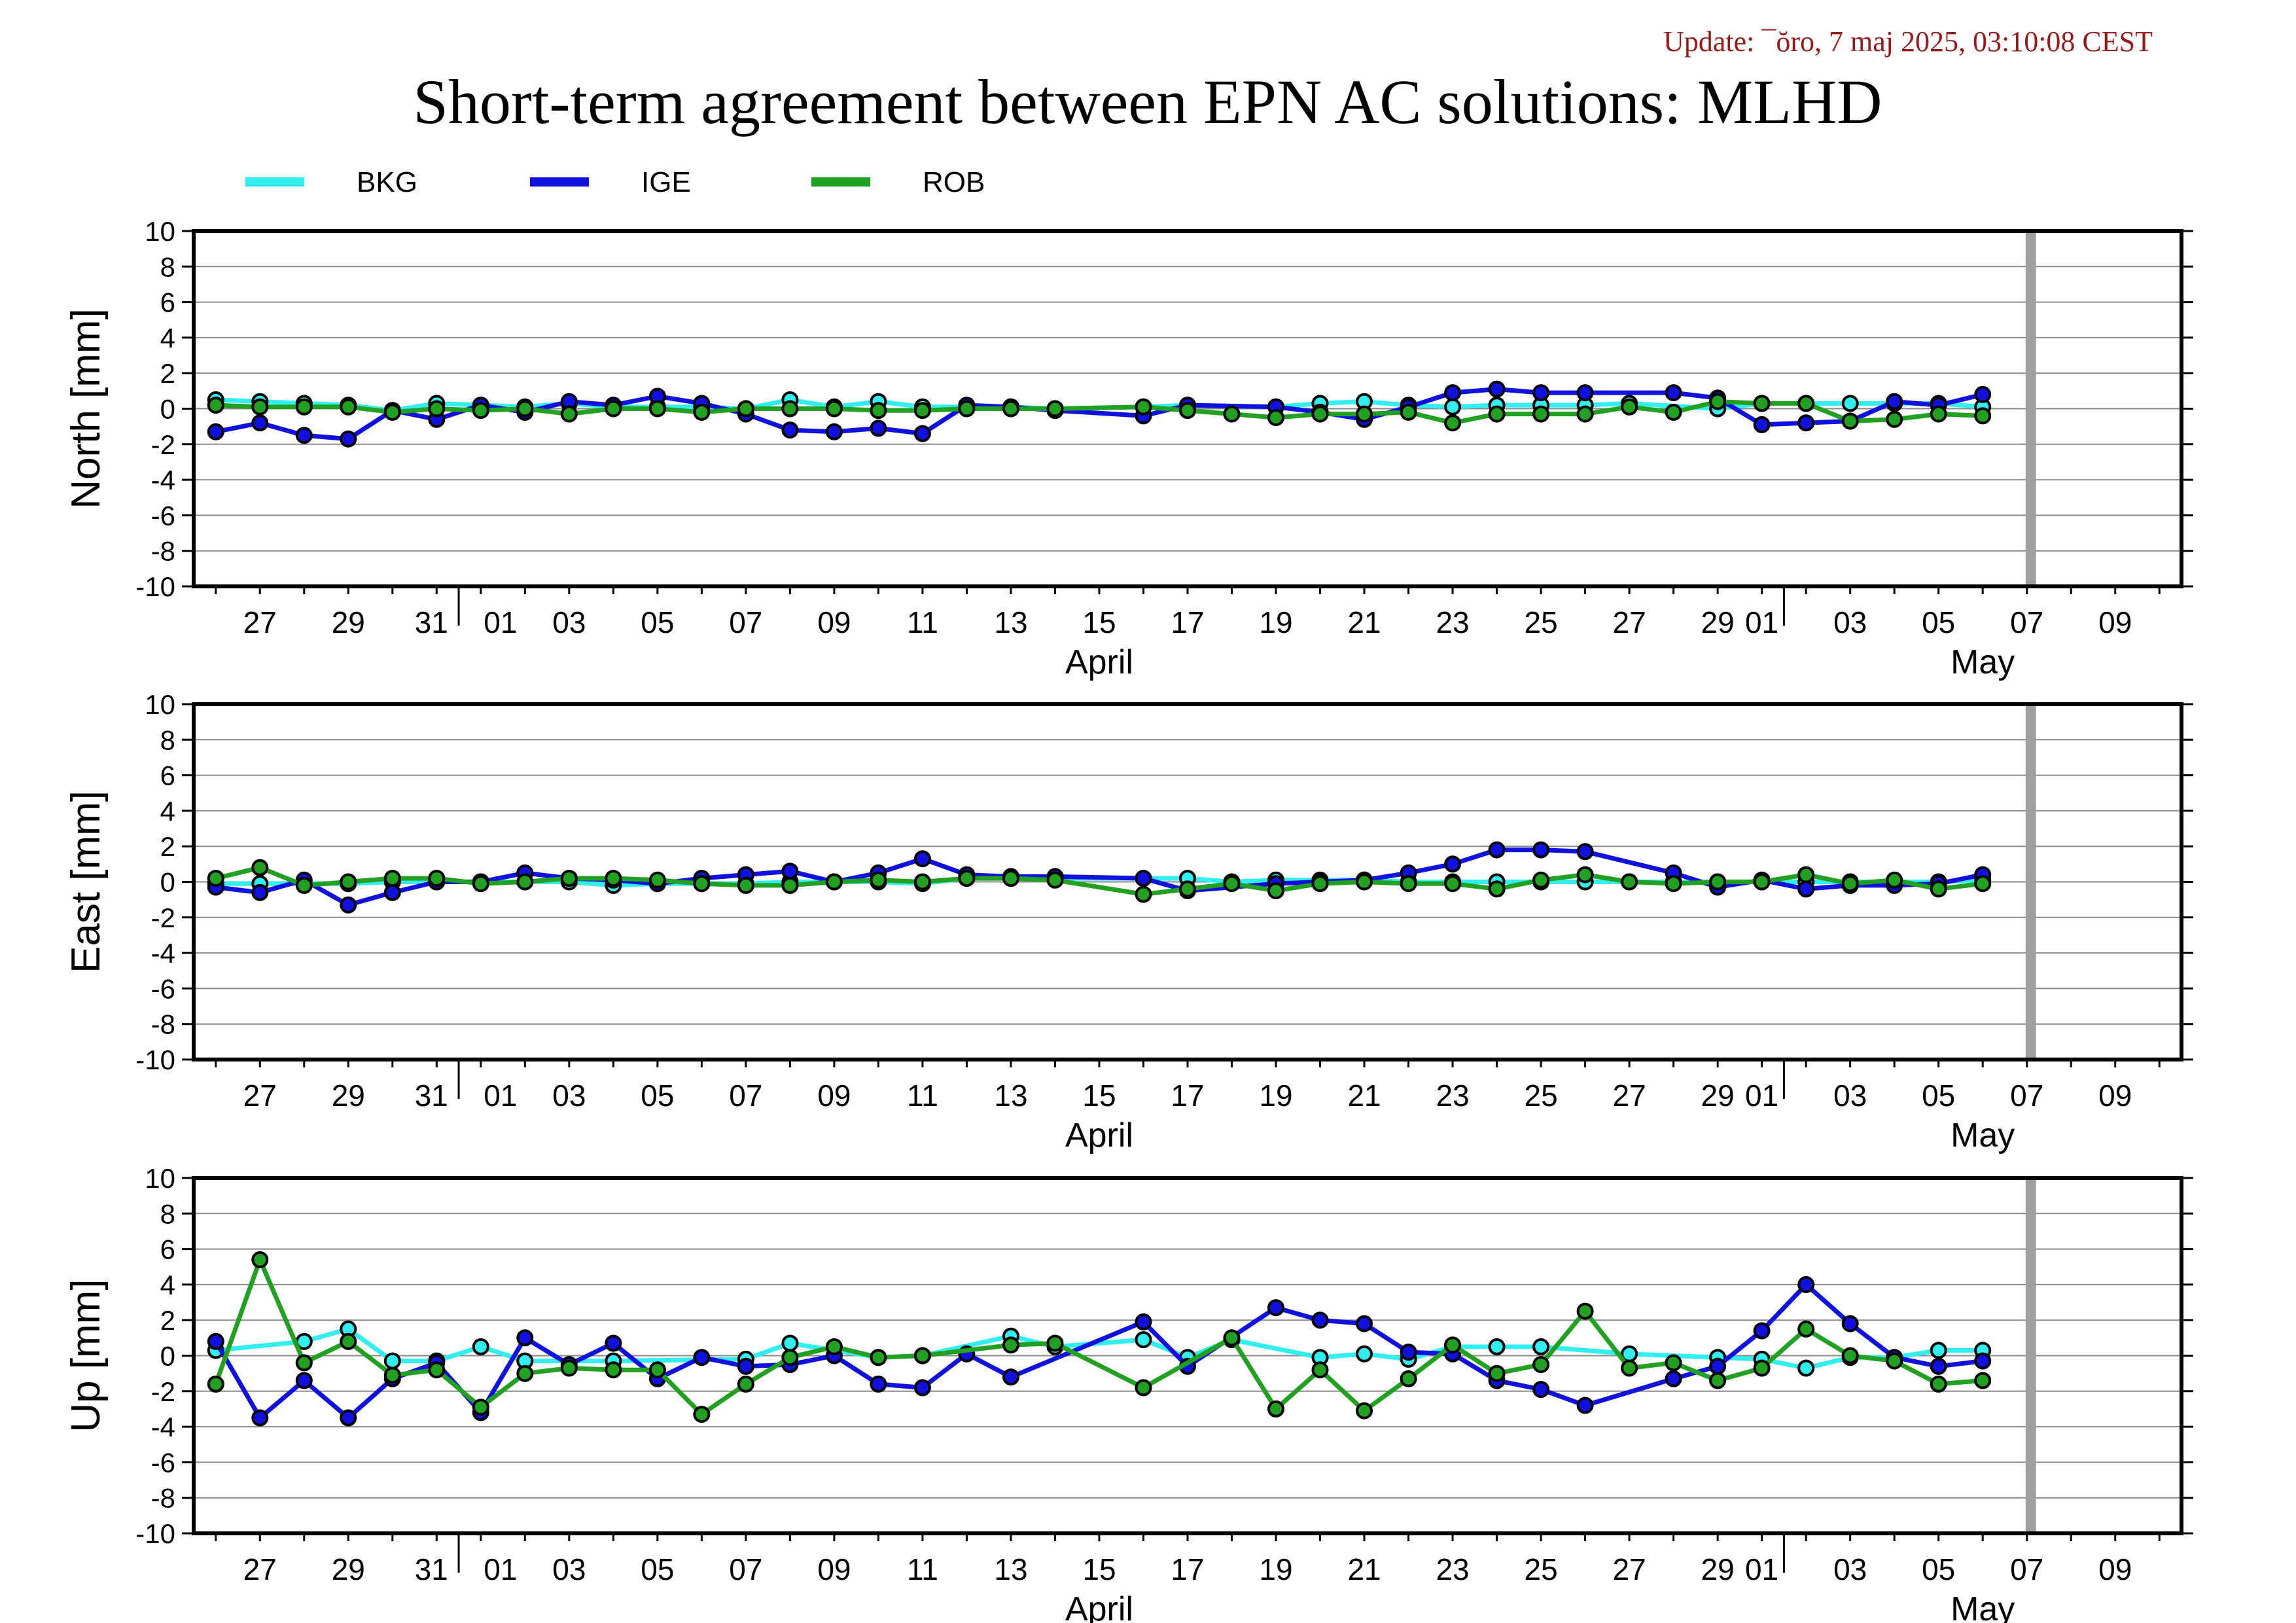 The image size is (2296, 1623). Describe the element at coordinates (1908, 42) in the screenshot. I see `update-timestamp: Update: ¯ŏro, 7 maj 2025, 03:10:08 CEST` at that location.